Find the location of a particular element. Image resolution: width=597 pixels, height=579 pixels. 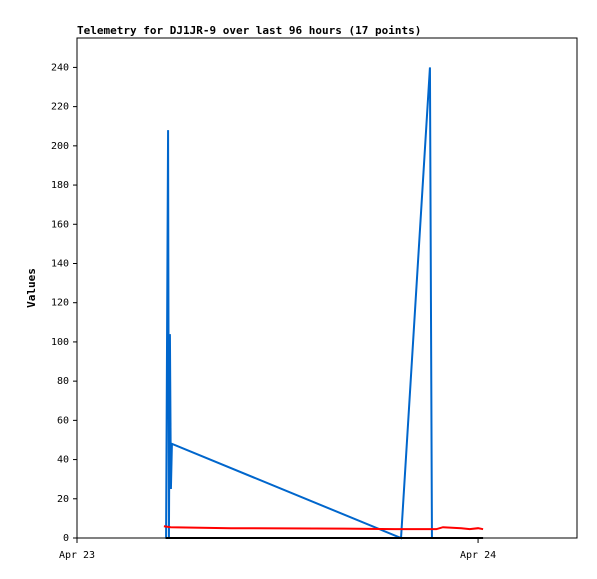

y-tick-label: 40 is located at coordinates (63, 460).